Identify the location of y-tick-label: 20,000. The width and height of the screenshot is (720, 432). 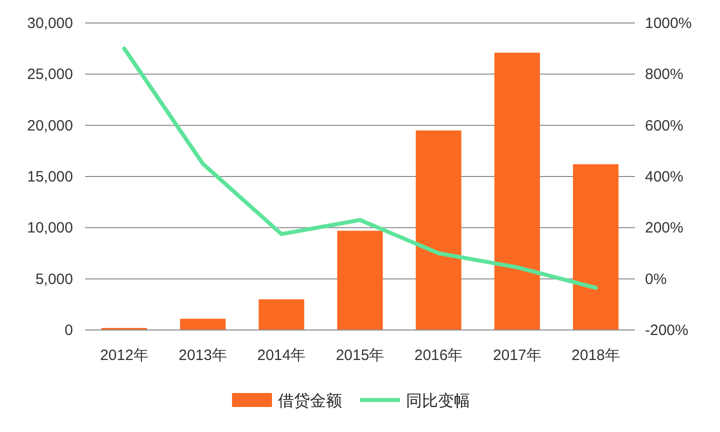
(50, 125).